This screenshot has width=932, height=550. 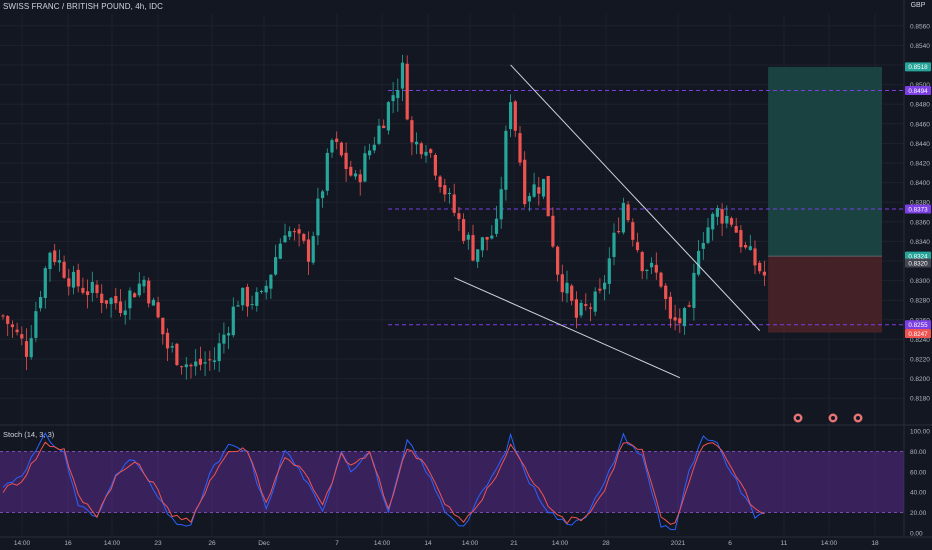 What do you see at coordinates (918, 209) in the screenshot?
I see `price-tag-label: 0.8373` at bounding box center [918, 209].